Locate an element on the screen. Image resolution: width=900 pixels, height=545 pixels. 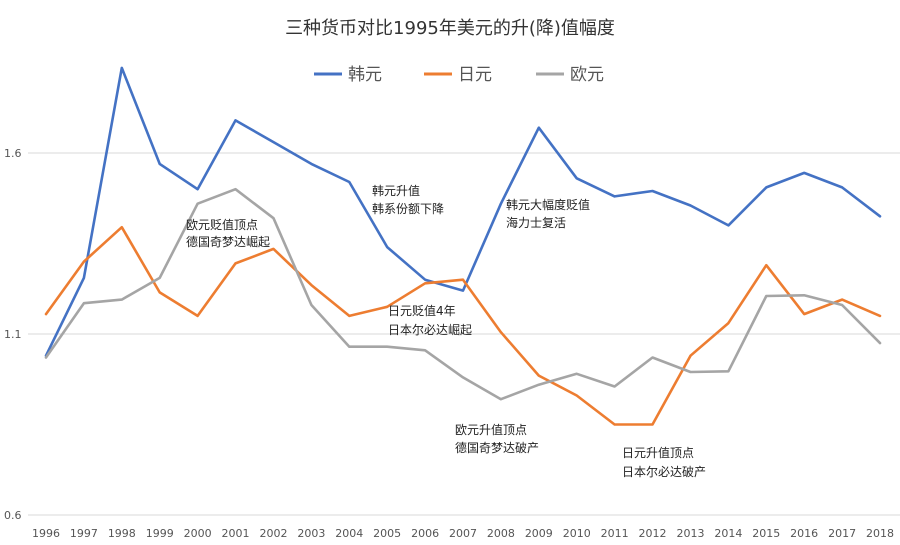
legend-item: 韩元 is located at coordinates (348, 75).